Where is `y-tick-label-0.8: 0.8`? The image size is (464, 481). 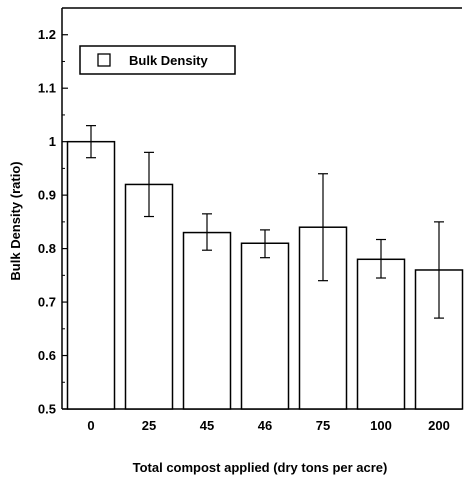 y-tick-label-0.8: 0.8 is located at coordinates (47, 248).